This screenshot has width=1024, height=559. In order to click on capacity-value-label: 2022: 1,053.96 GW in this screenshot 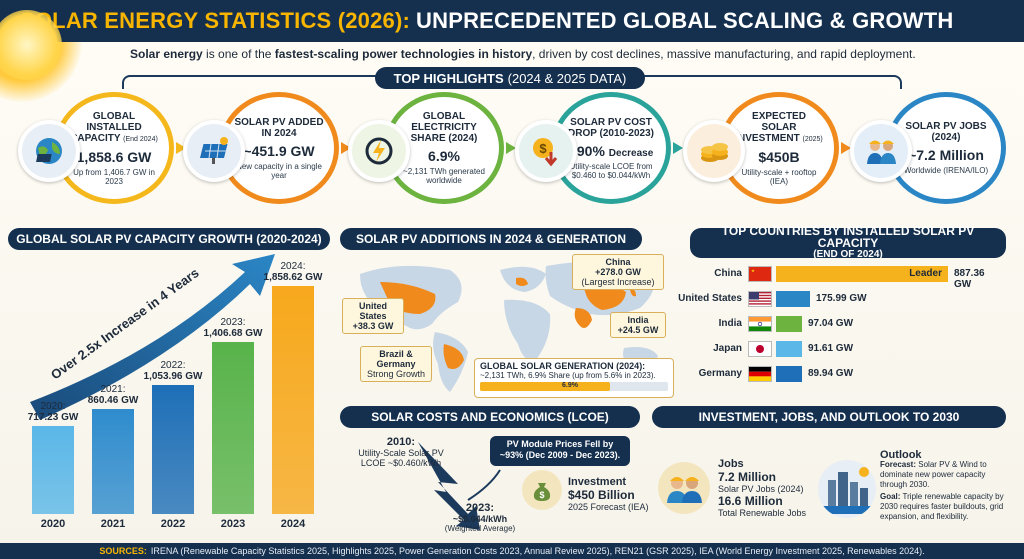, I will do `click(173, 371)`.